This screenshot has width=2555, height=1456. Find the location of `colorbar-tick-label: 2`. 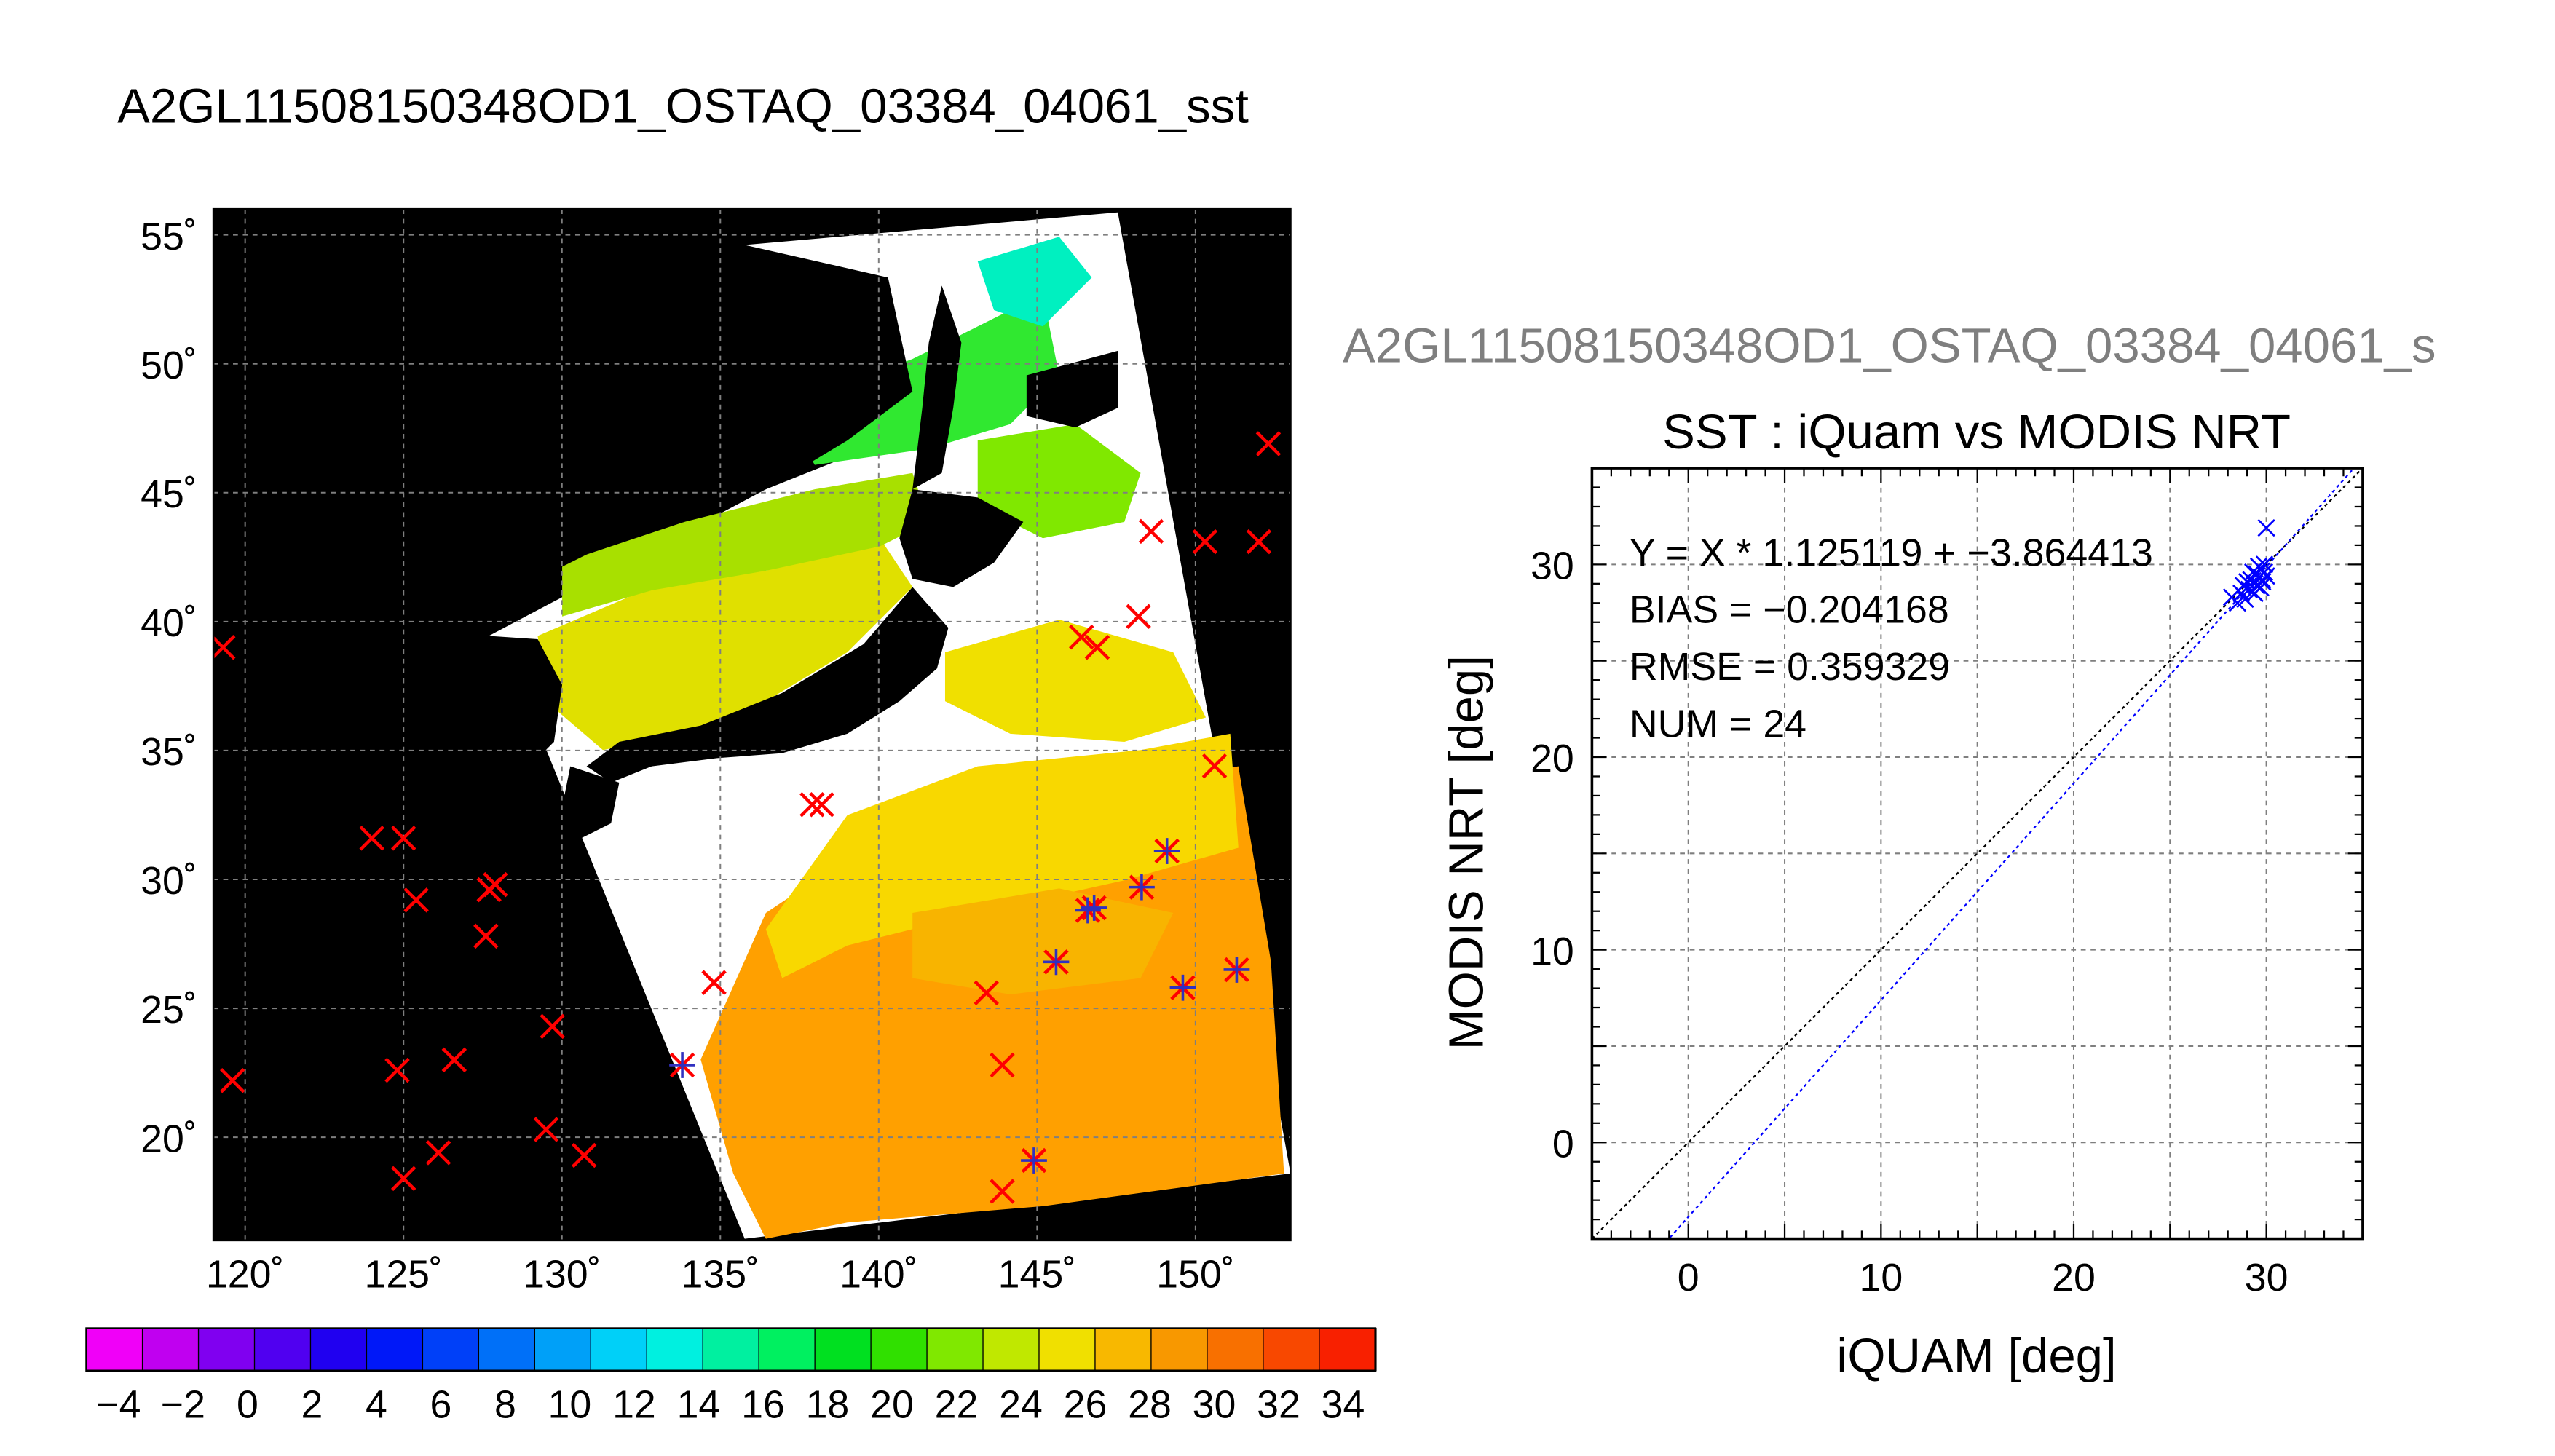

colorbar-tick-label: 2 is located at coordinates (312, 1405).